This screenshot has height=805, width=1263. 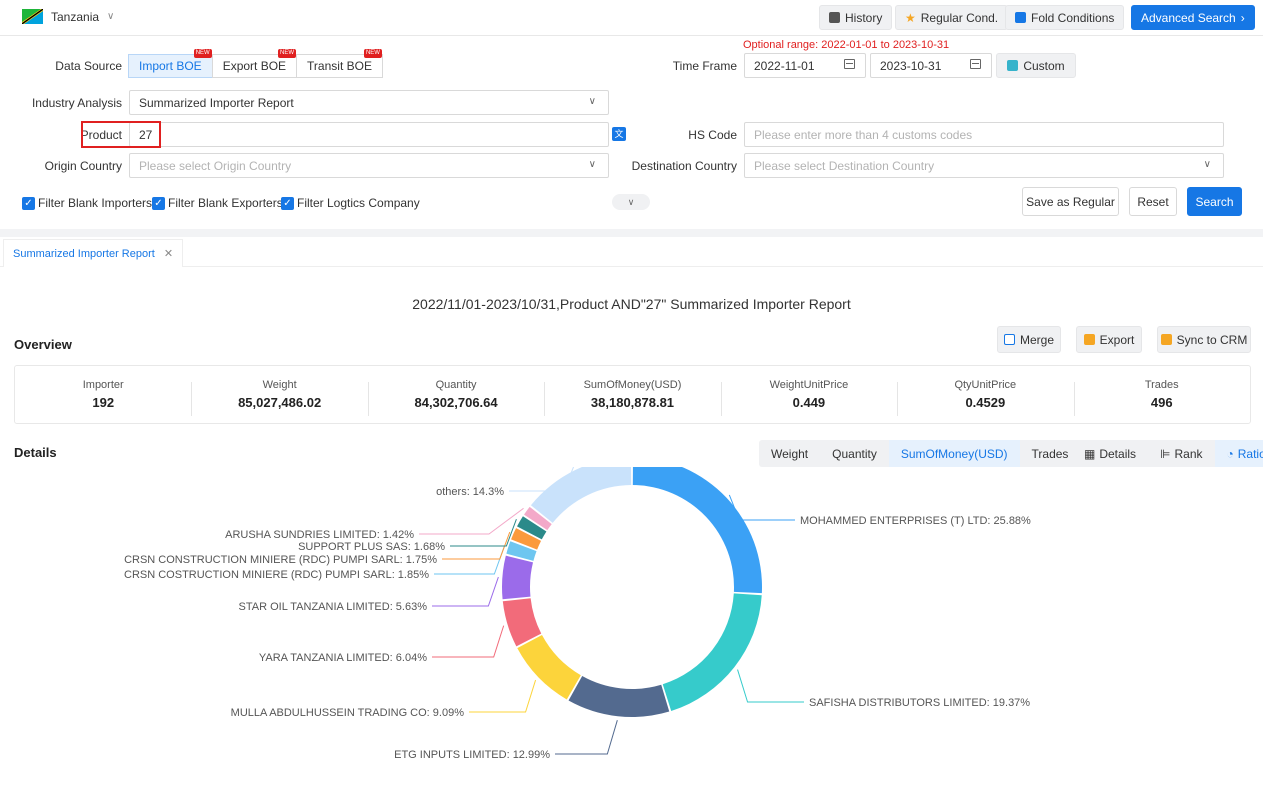 What do you see at coordinates (1212, 339) in the screenshot?
I see `sync-label: Sync to CRM` at bounding box center [1212, 339].